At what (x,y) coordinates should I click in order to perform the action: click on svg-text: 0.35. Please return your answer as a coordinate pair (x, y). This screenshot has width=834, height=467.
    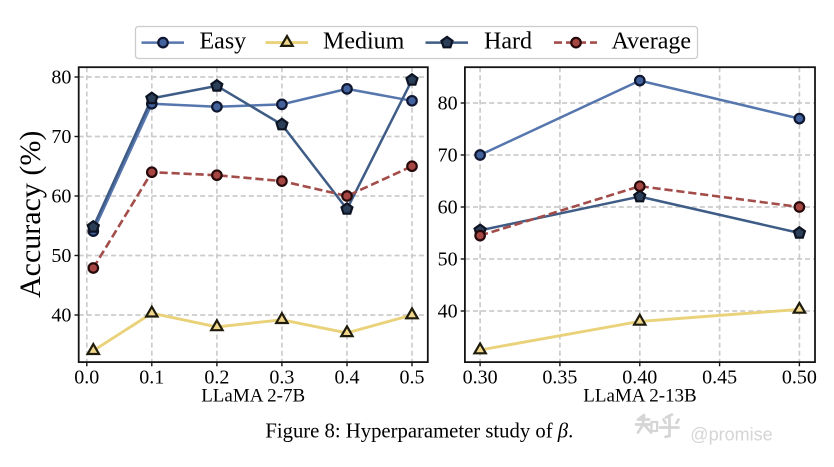
    Looking at the image, I should click on (559, 377).